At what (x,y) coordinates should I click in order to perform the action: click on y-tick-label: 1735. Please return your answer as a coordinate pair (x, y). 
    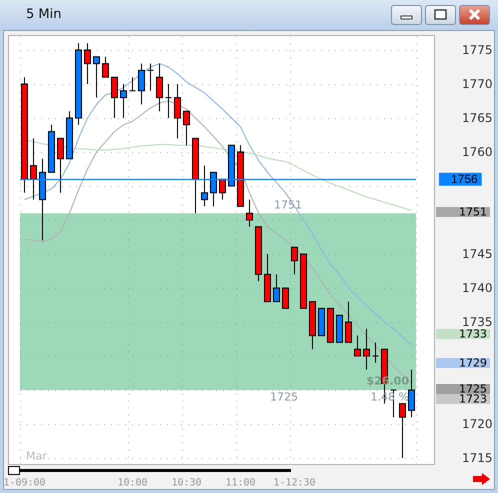
    Looking at the image, I should click on (477, 322).